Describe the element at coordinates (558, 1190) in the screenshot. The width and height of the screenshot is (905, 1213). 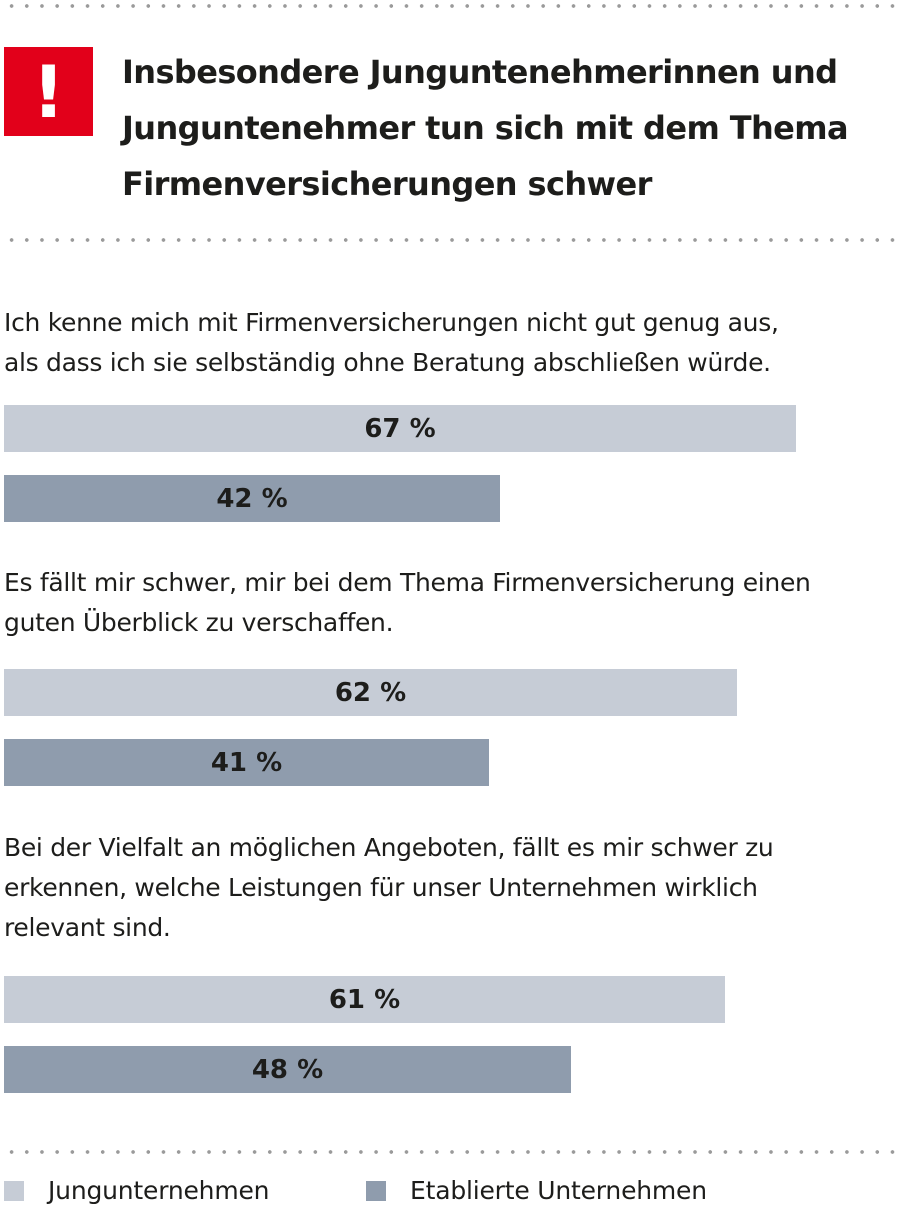
I see `legend-label-etablierte-unternehmen: Etablierte Unternehmen` at that location.